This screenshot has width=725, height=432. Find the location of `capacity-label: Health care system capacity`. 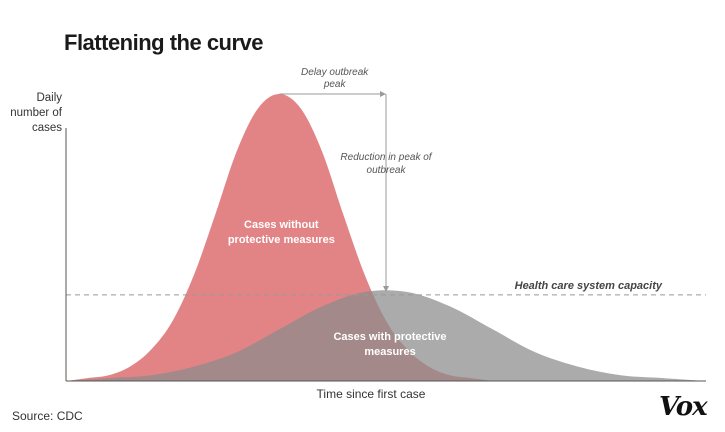

capacity-label: Health care system capacity is located at coordinates (589, 286).